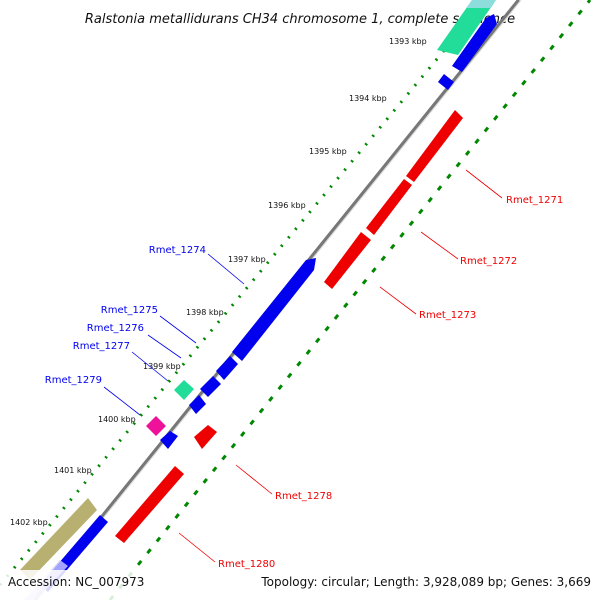  What do you see at coordinates (115, 328) in the screenshot?
I see `label-rmet-1276: Rmet_1276` at bounding box center [115, 328].